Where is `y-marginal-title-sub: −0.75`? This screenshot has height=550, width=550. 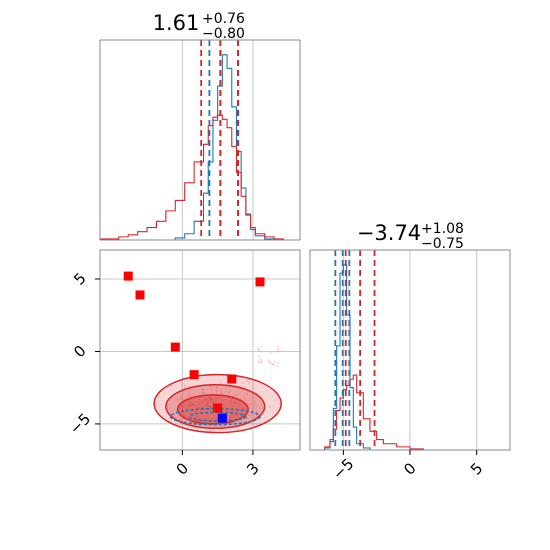
y-marginal-title-sub: −0.75 is located at coordinates (442, 244).